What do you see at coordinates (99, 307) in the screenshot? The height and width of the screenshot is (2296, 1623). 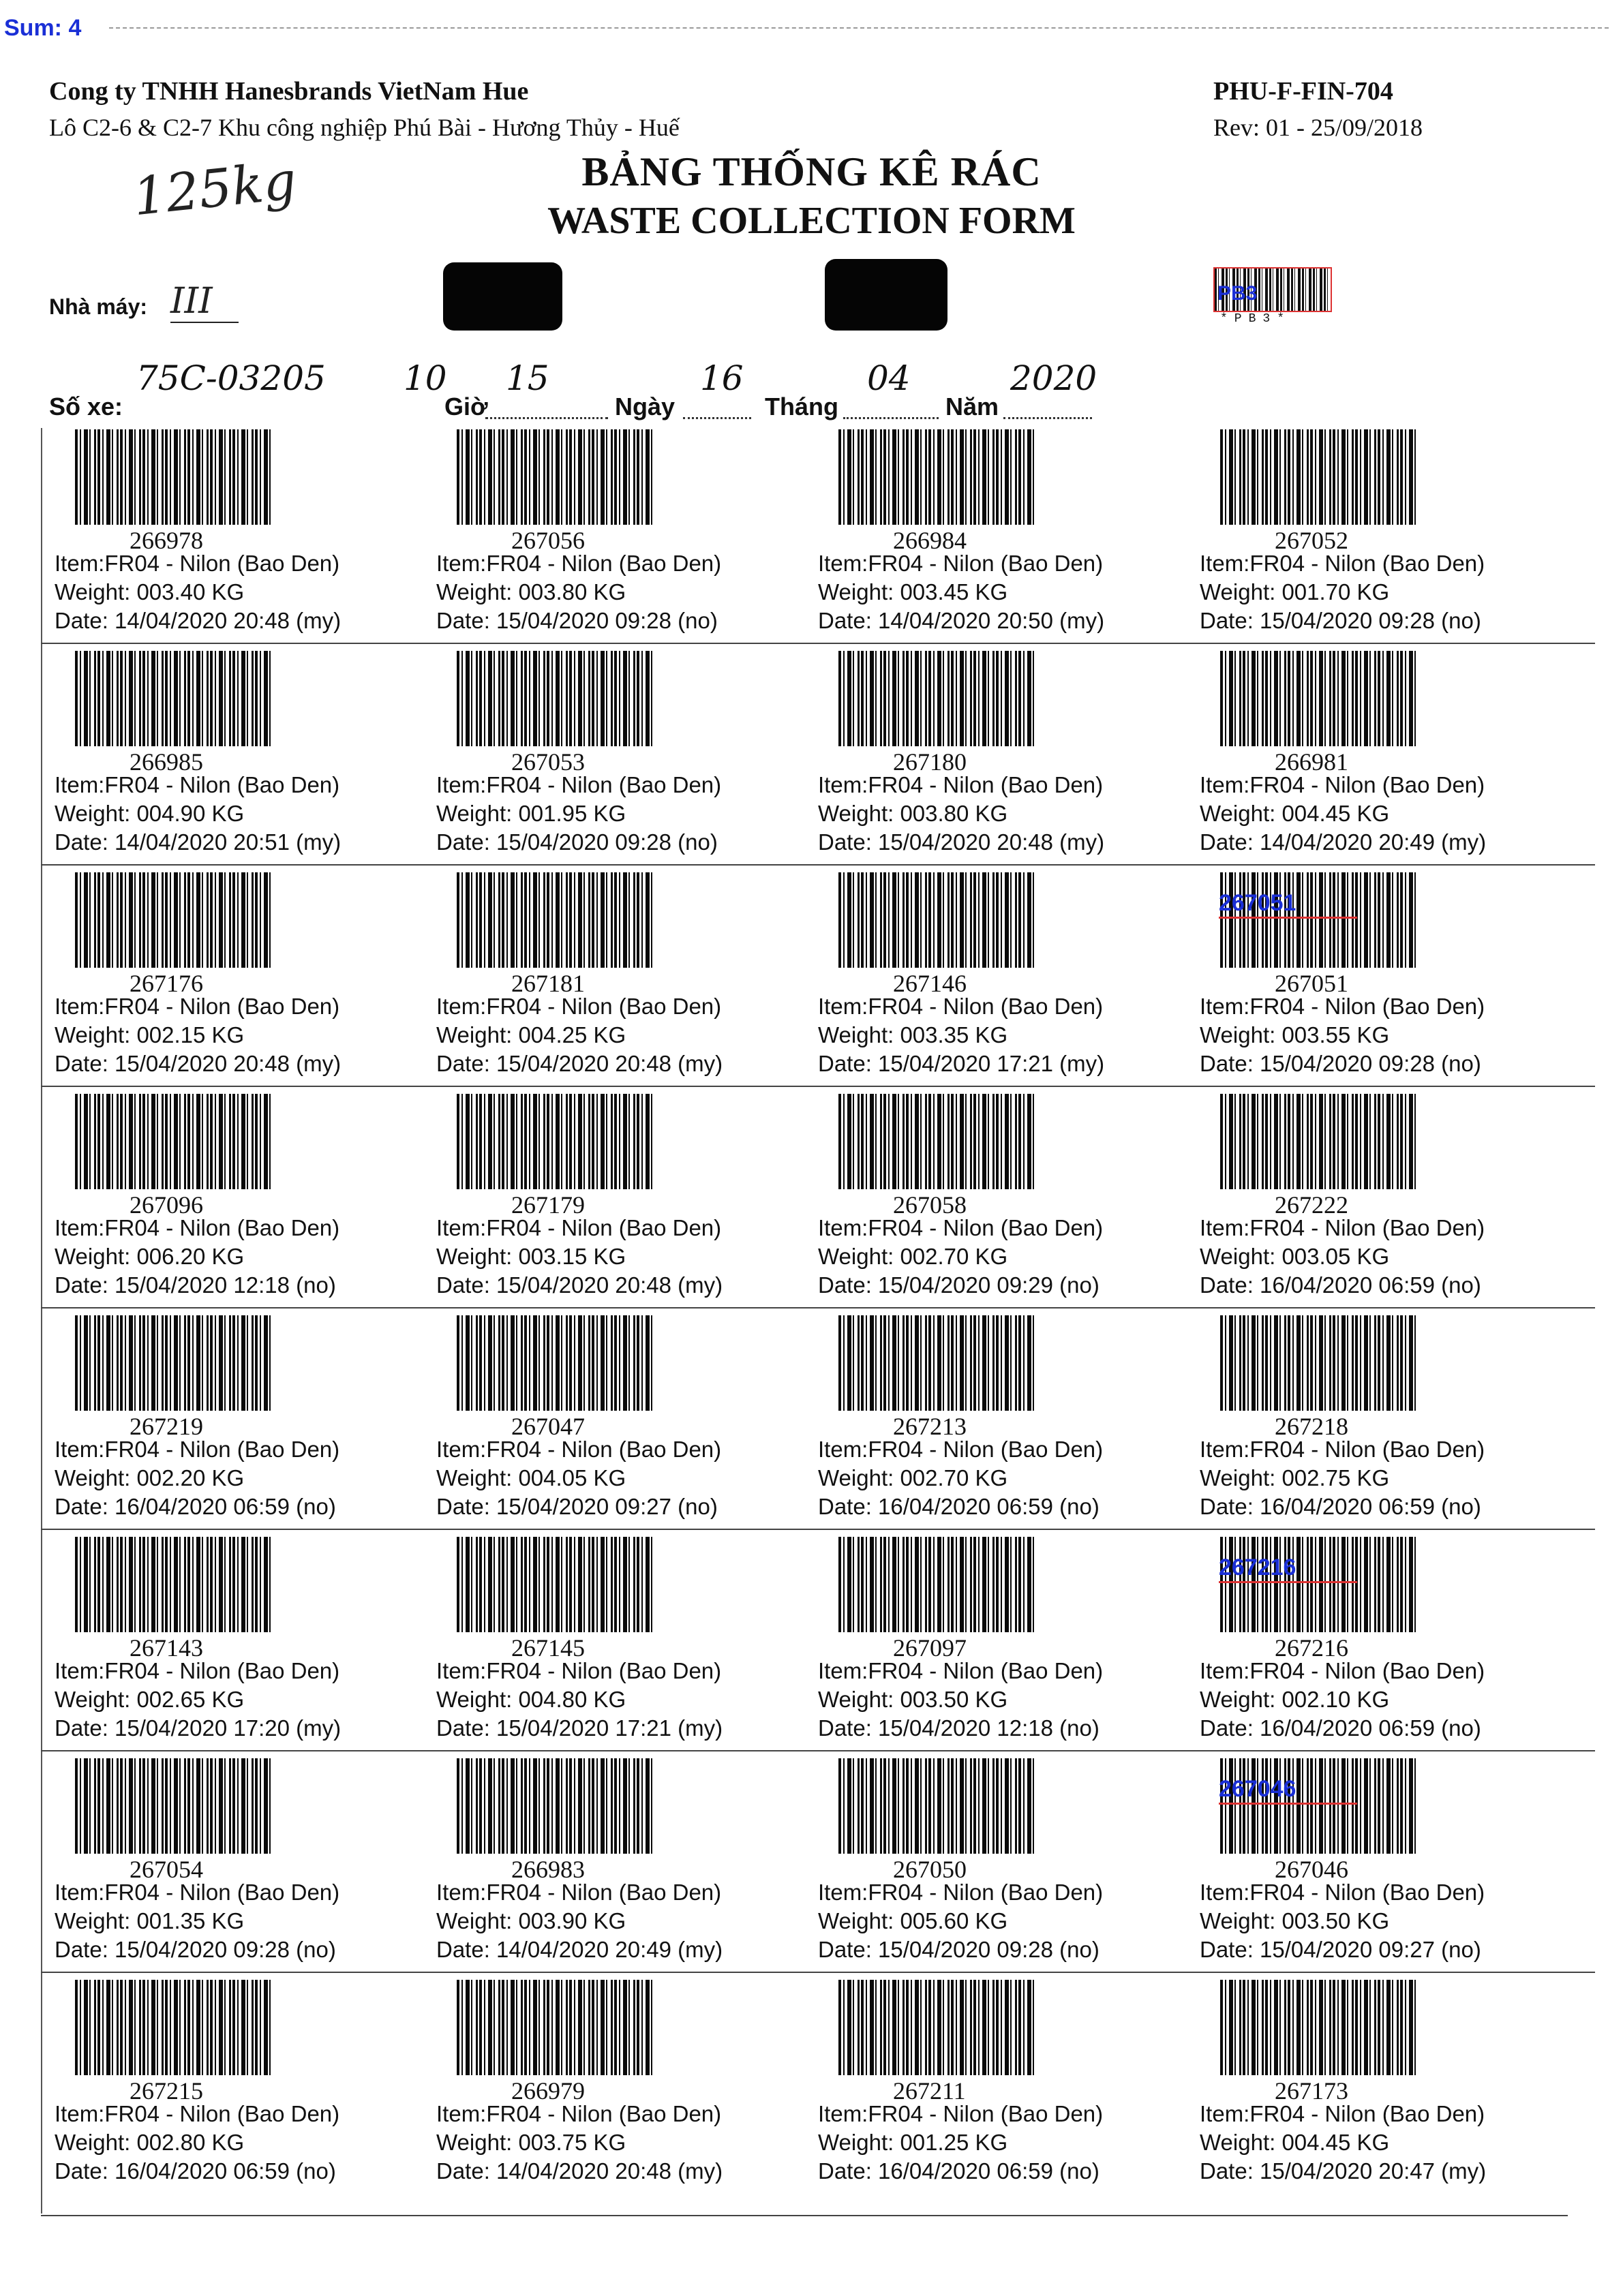 I see `factory-label: Nhà máy:` at bounding box center [99, 307].